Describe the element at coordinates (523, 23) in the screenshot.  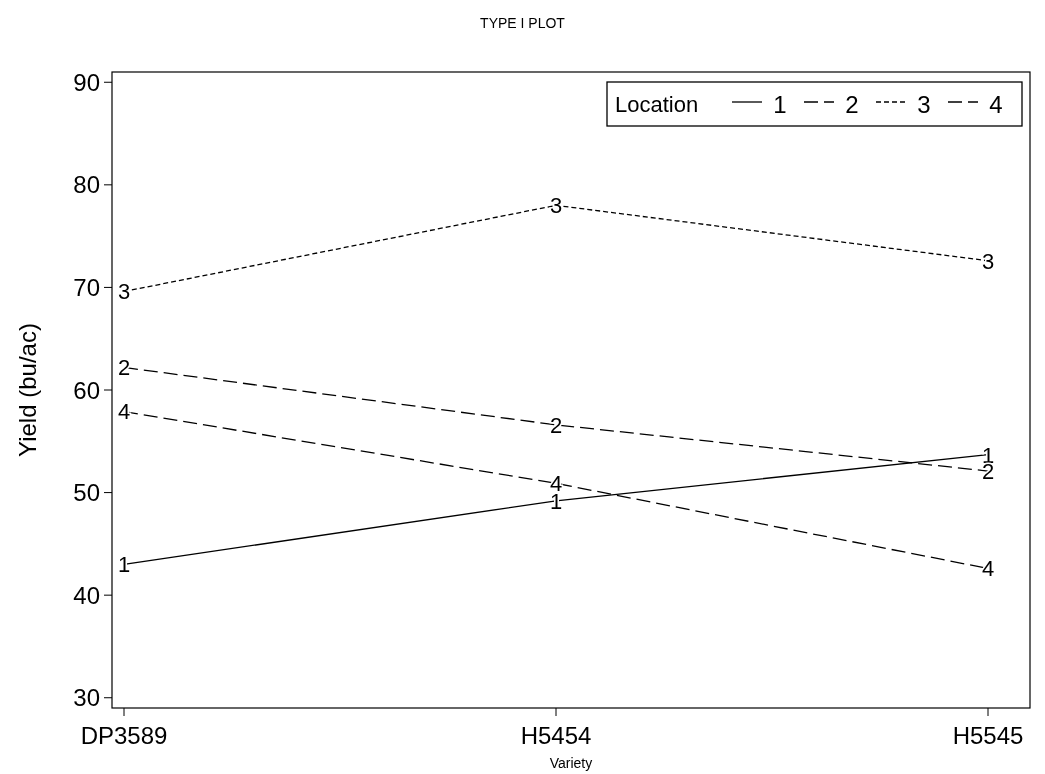
I see `chart-title: TYPE I PLOT` at that location.